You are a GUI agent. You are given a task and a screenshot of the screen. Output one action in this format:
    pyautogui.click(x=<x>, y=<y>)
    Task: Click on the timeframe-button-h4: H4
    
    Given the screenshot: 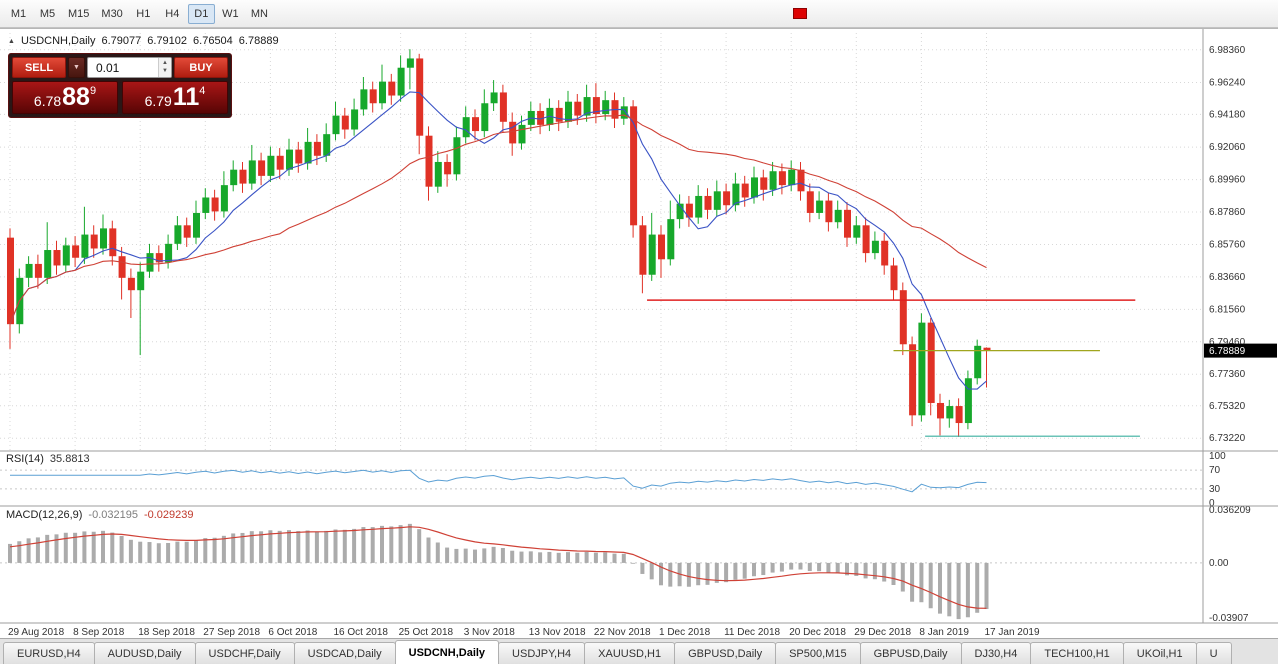 What is the action you would take?
    pyautogui.click(x=172, y=13)
    